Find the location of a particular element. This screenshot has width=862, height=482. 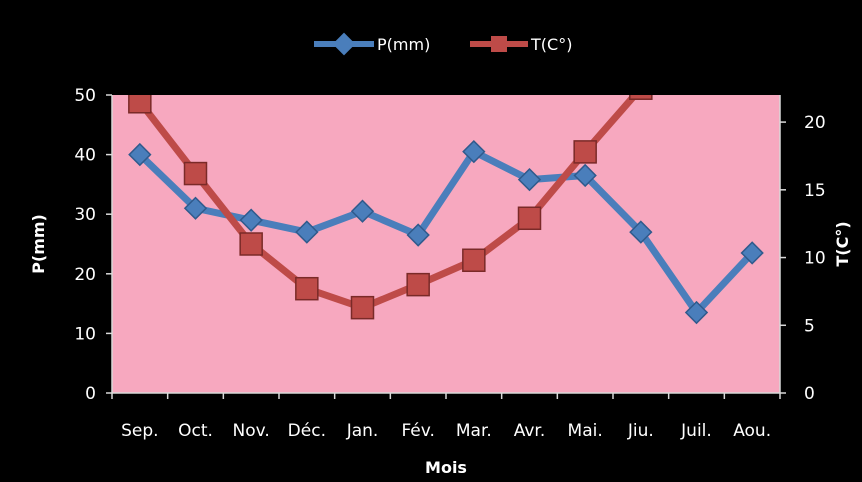

legend-p-label: P(mm) is located at coordinates (403, 44).